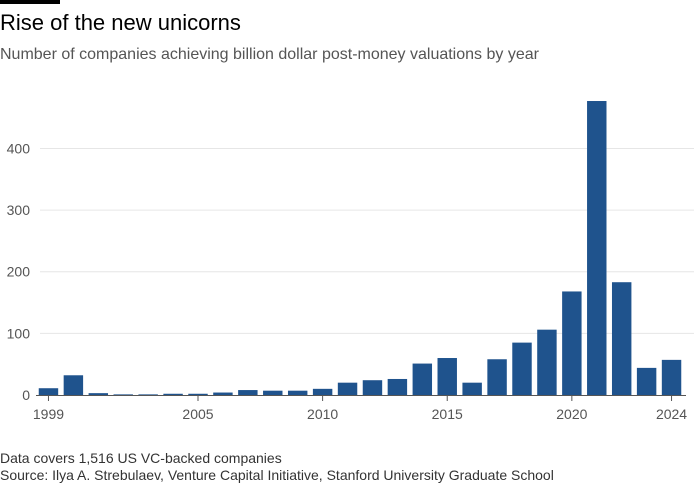  Describe the element at coordinates (141, 458) in the screenshot. I see `footnote: Data covers 1,516 US VC-backed companies` at that location.